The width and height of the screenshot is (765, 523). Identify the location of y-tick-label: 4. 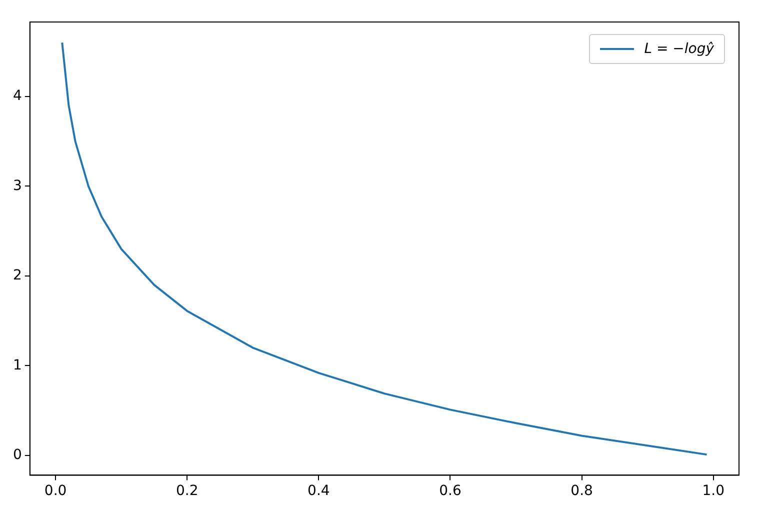
(17, 96).